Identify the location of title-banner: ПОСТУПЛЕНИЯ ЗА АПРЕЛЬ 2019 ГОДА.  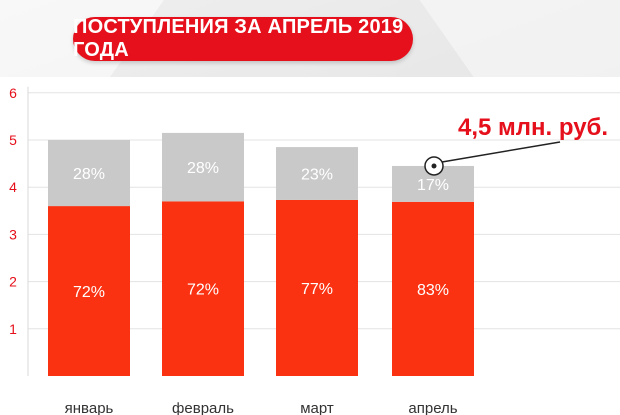
(243, 38).